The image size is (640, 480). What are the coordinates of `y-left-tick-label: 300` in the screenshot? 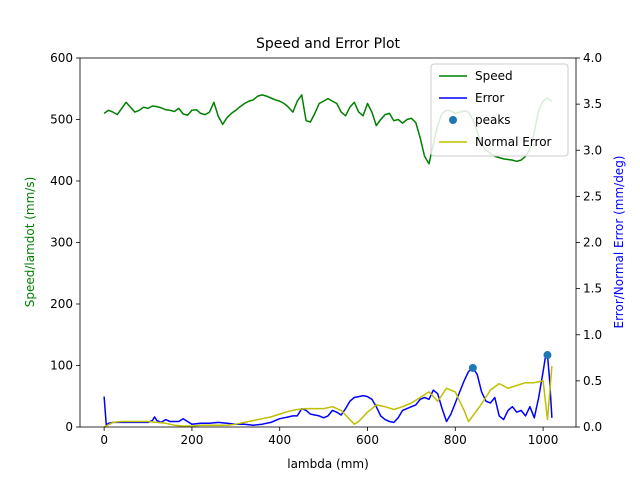 It's located at (61, 243).